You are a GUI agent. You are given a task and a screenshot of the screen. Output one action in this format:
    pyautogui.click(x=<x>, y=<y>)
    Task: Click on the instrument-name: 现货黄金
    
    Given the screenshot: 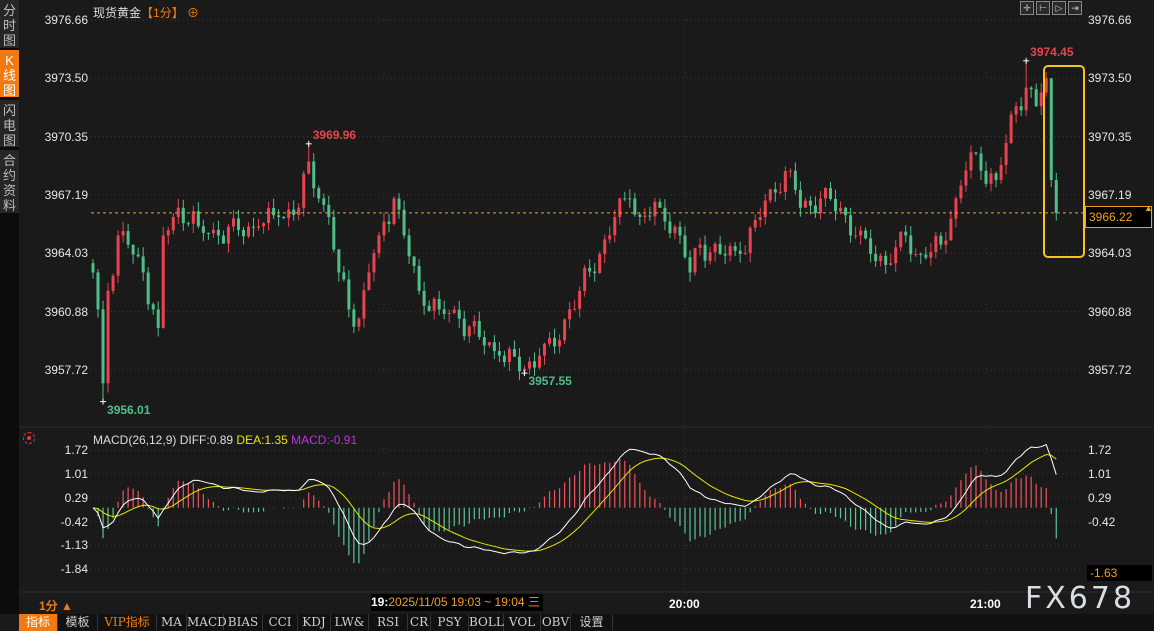 What is the action you would take?
    pyautogui.click(x=117, y=13)
    